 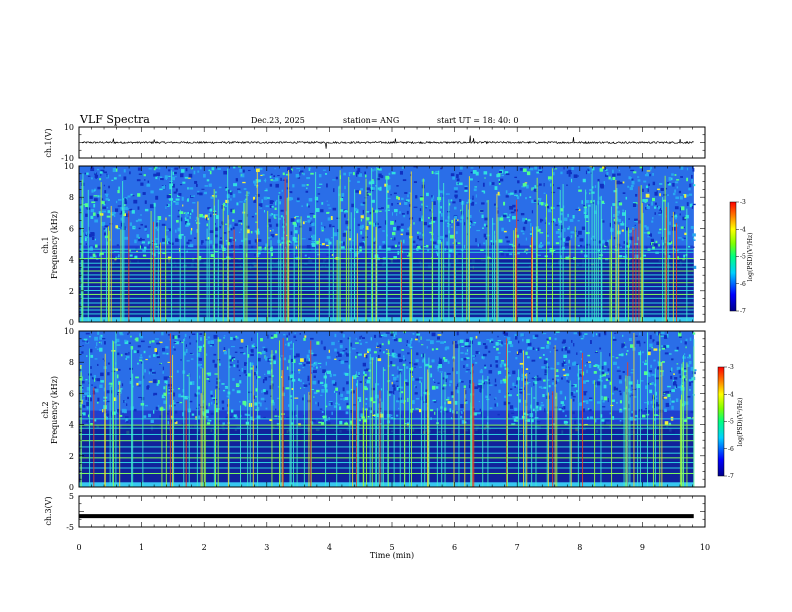 What do you see at coordinates (386, 441) in the screenshot?
I see `spectrogram-hum-line` at bounding box center [386, 441].